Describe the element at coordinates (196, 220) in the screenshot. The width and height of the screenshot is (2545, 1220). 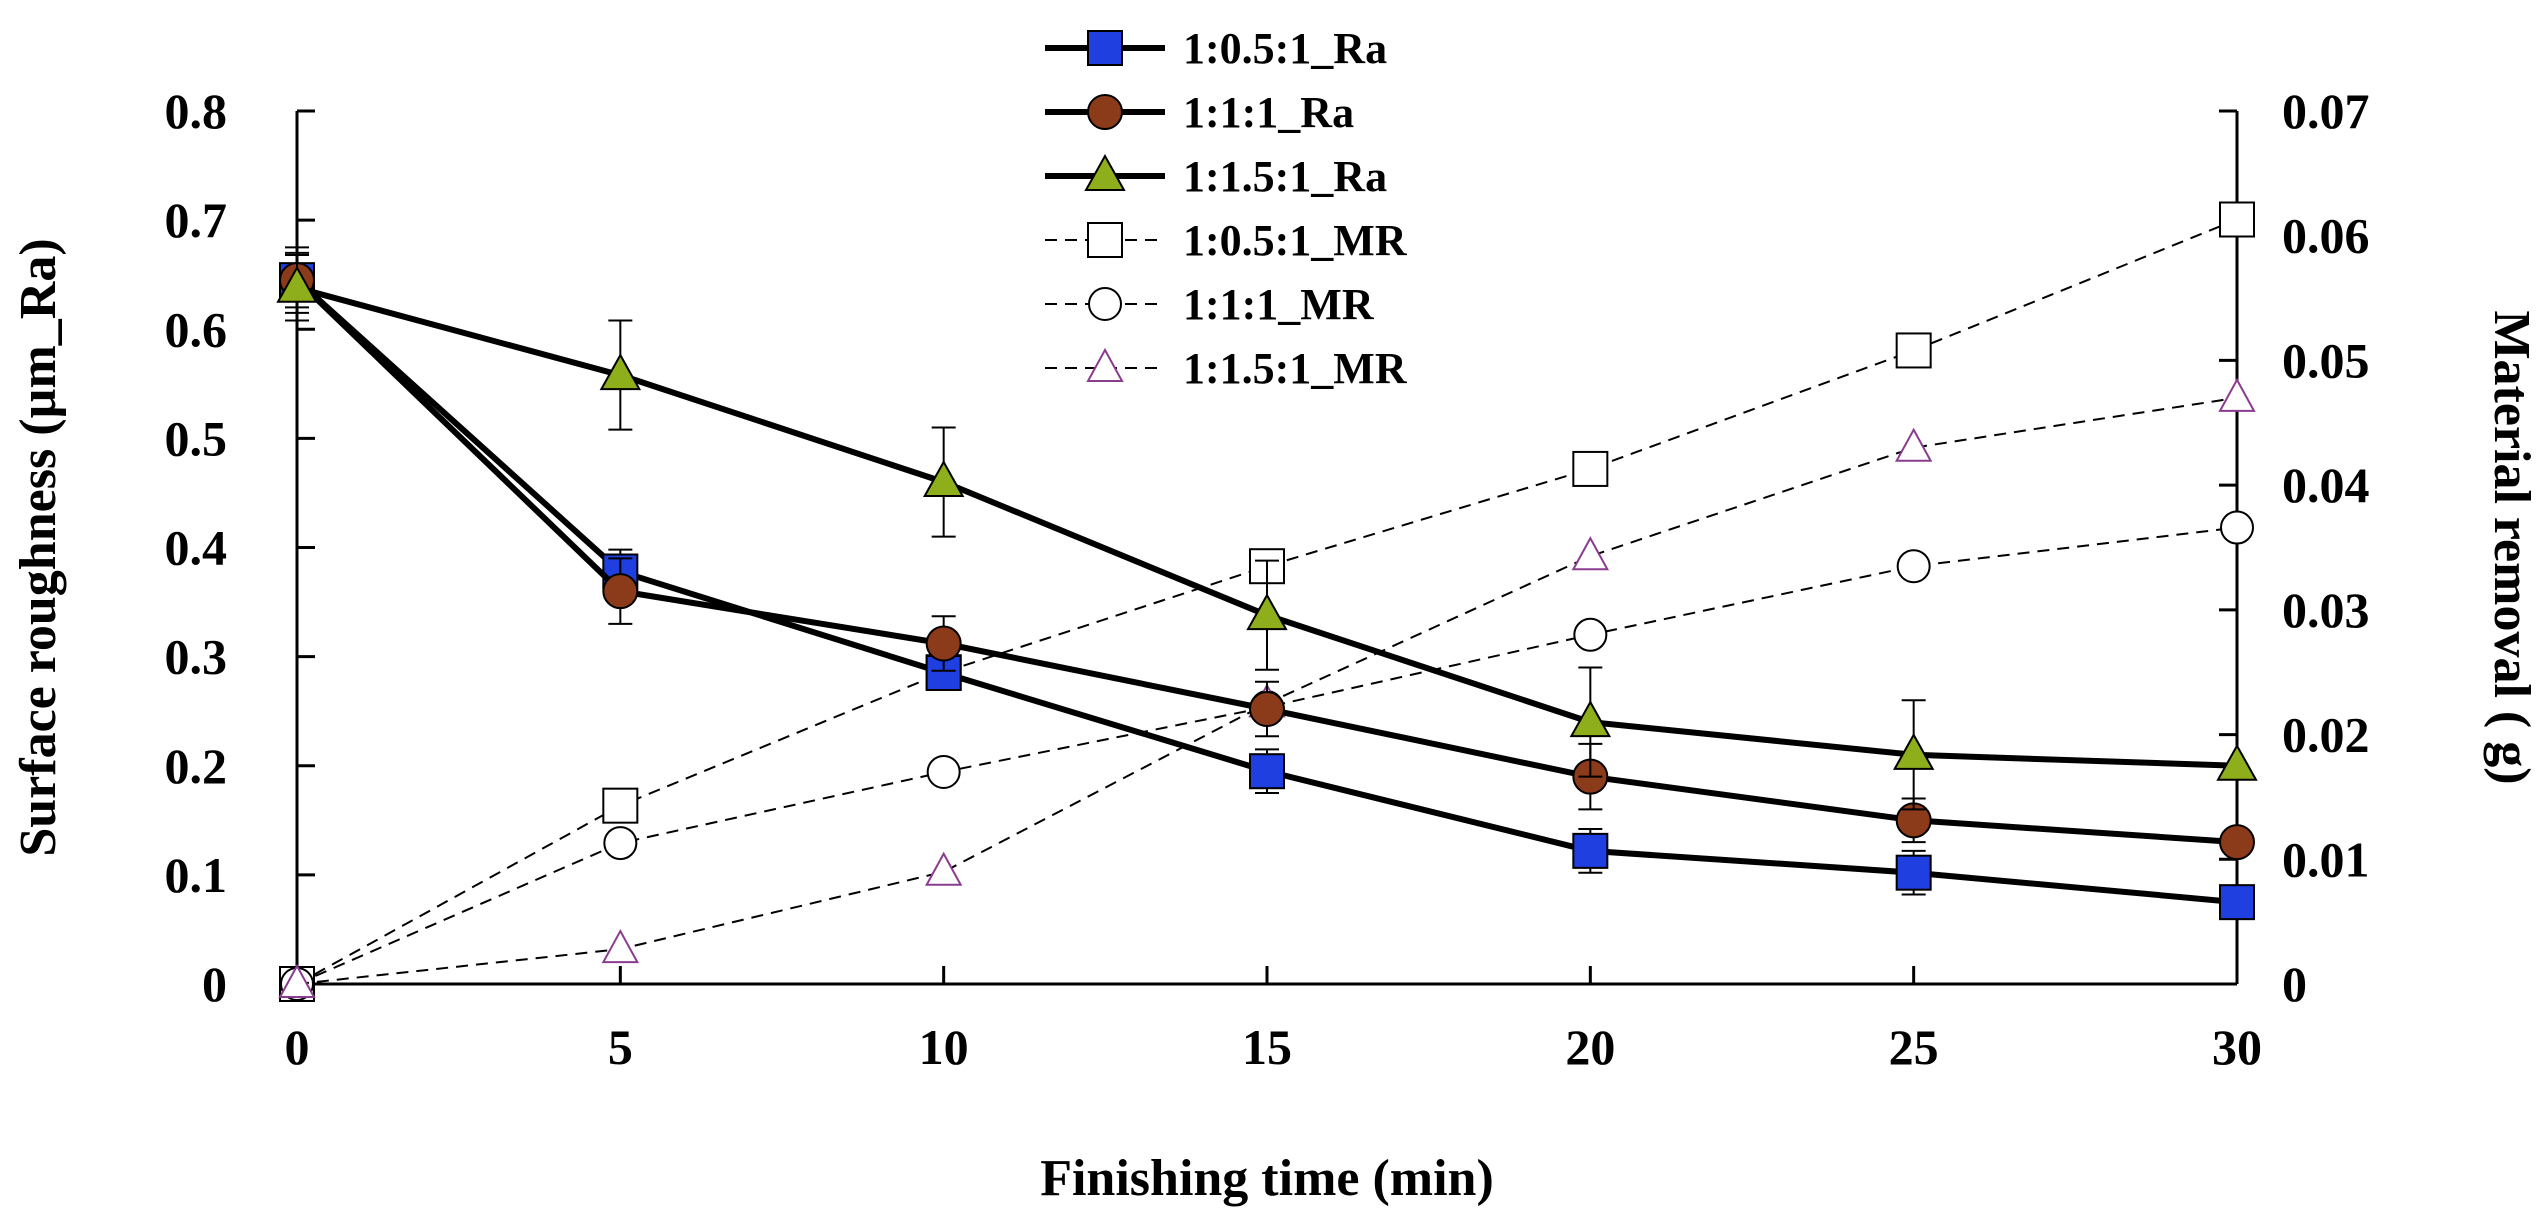
I see `y-left-tick-label: 0.7` at that location.